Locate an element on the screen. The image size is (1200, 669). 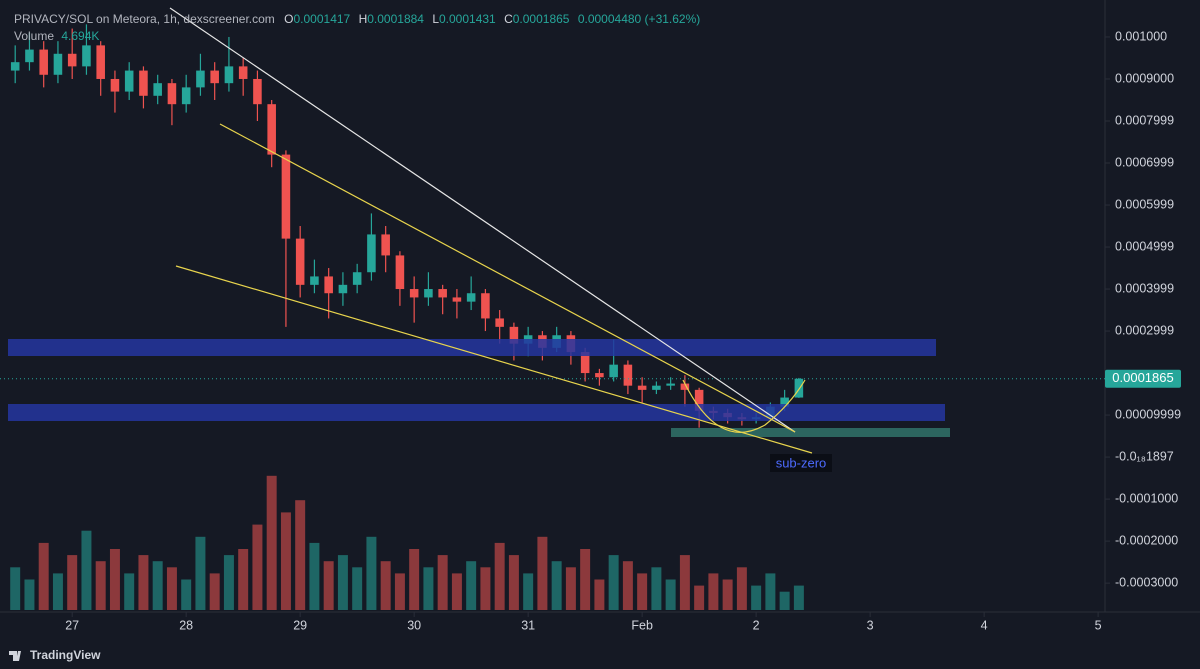
l-value: 0.0001431 is located at coordinates (467, 19).